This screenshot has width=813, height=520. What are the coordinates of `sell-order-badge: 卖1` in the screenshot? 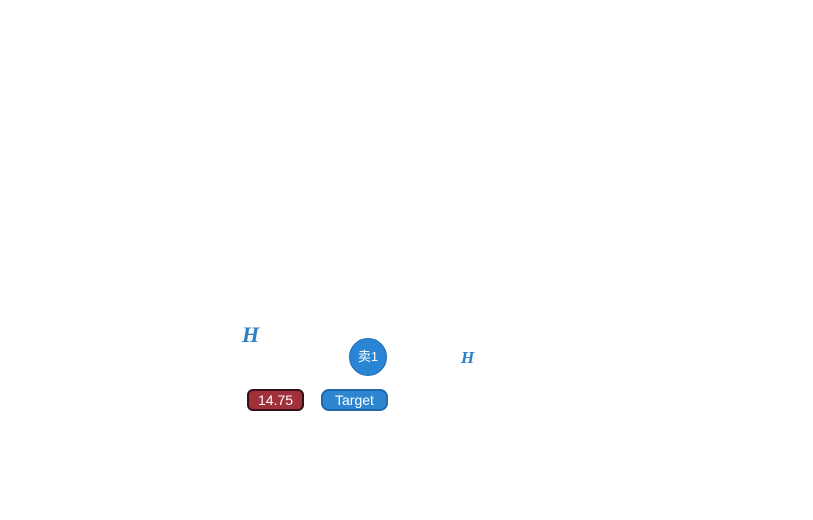 It's located at (368, 357).